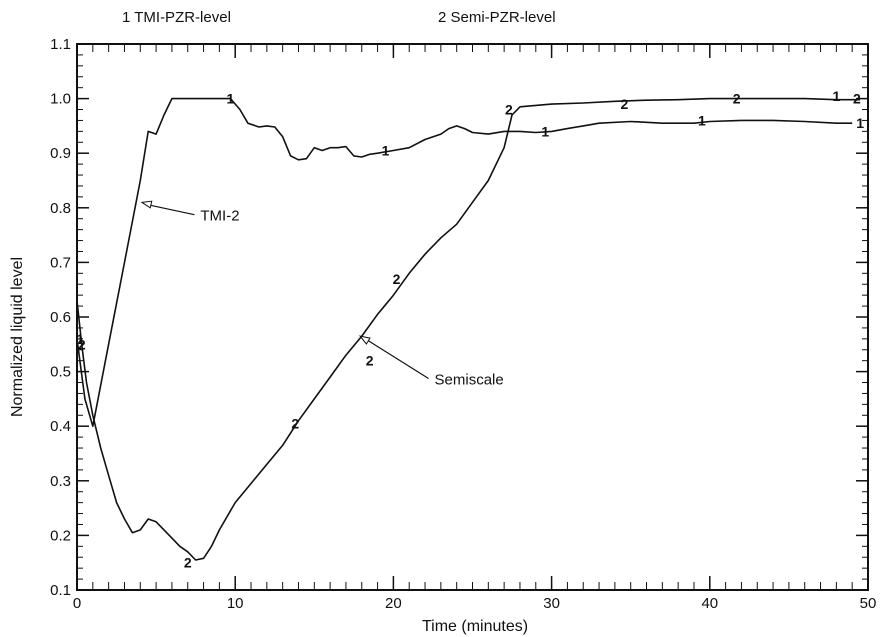  What do you see at coordinates (77, 603) in the screenshot?
I see `x-tick-label: 0` at bounding box center [77, 603].